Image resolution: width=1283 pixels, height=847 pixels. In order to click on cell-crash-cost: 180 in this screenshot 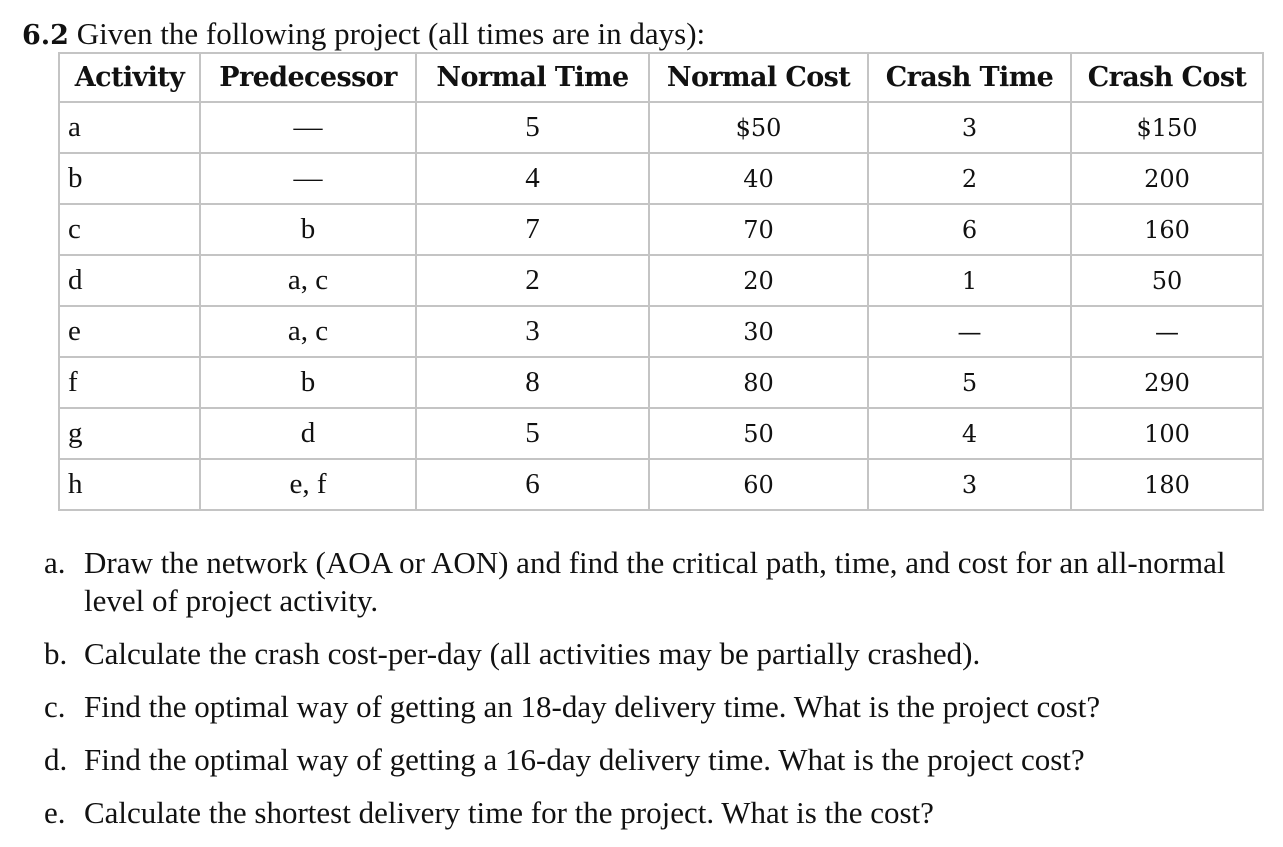, I will do `click(1167, 484)`.